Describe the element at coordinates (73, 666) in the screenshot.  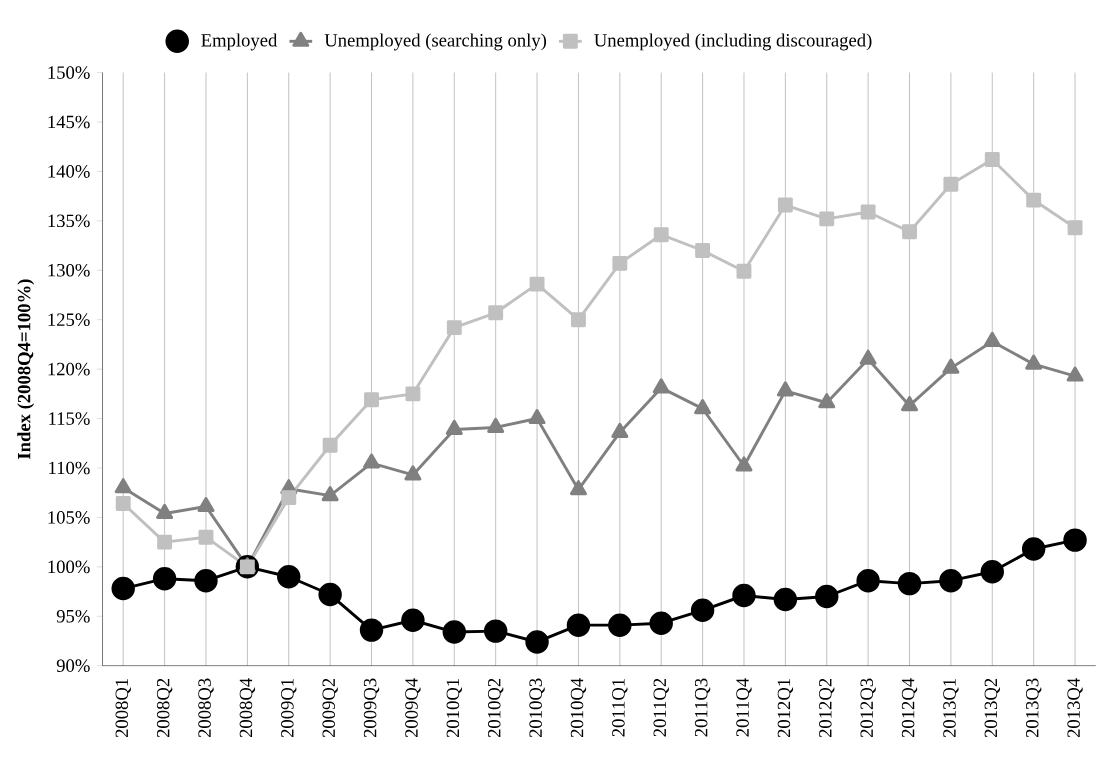
I see `y-tick-label: 90%` at that location.